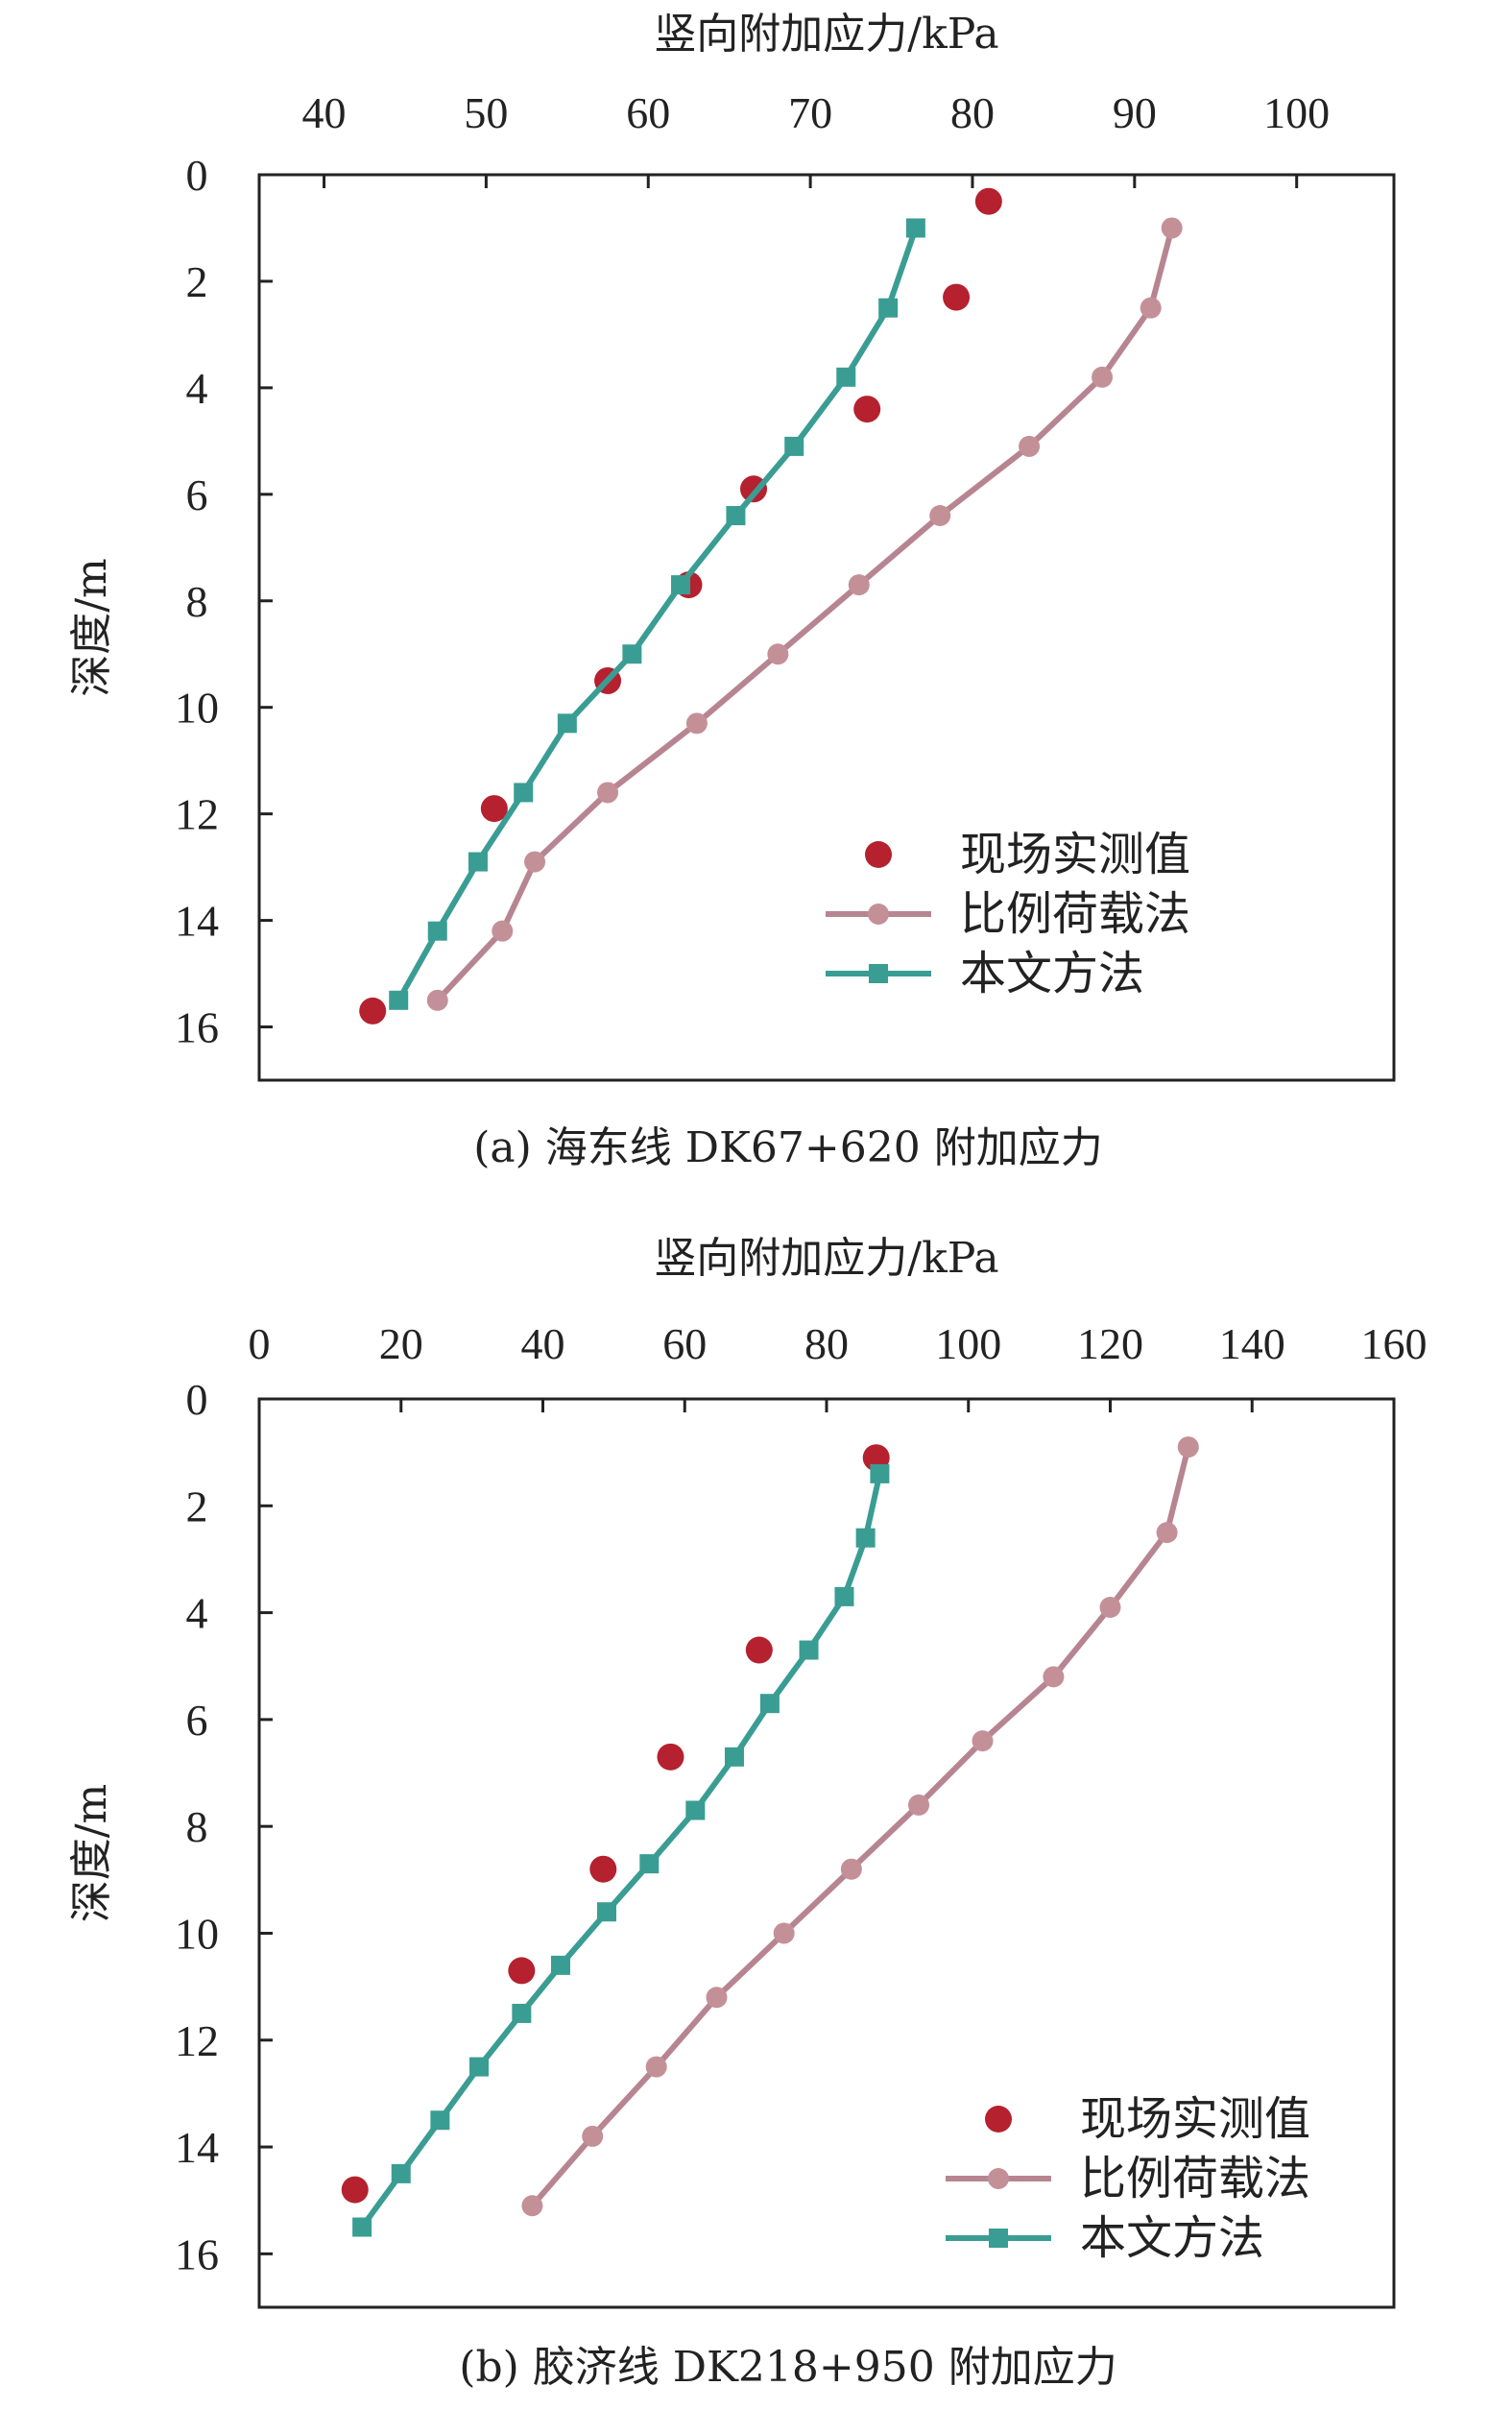 The height and width of the screenshot is (2410, 1512). I want to click on measured-series, so click(615, 1824).